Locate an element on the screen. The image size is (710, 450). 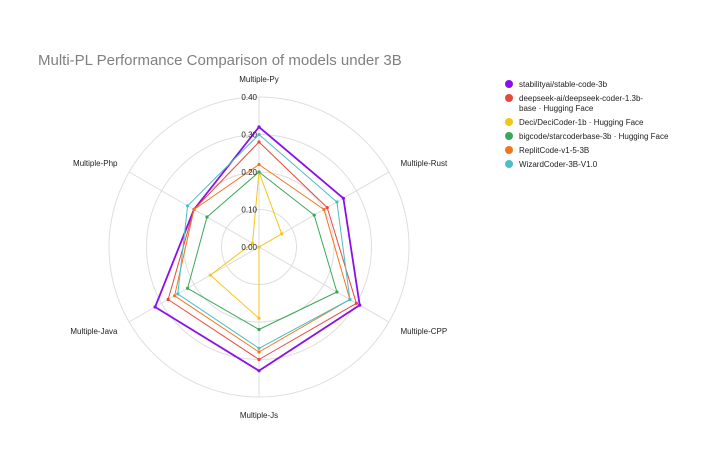
legend-label: ReplitCode-v1-5-3B is located at coordinates (554, 150).